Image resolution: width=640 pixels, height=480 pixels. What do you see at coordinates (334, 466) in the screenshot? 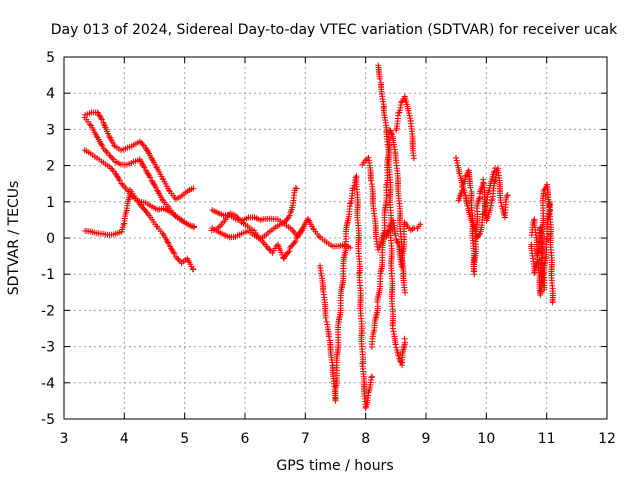
I see `x-axis-label: GPS time / hours` at bounding box center [334, 466].